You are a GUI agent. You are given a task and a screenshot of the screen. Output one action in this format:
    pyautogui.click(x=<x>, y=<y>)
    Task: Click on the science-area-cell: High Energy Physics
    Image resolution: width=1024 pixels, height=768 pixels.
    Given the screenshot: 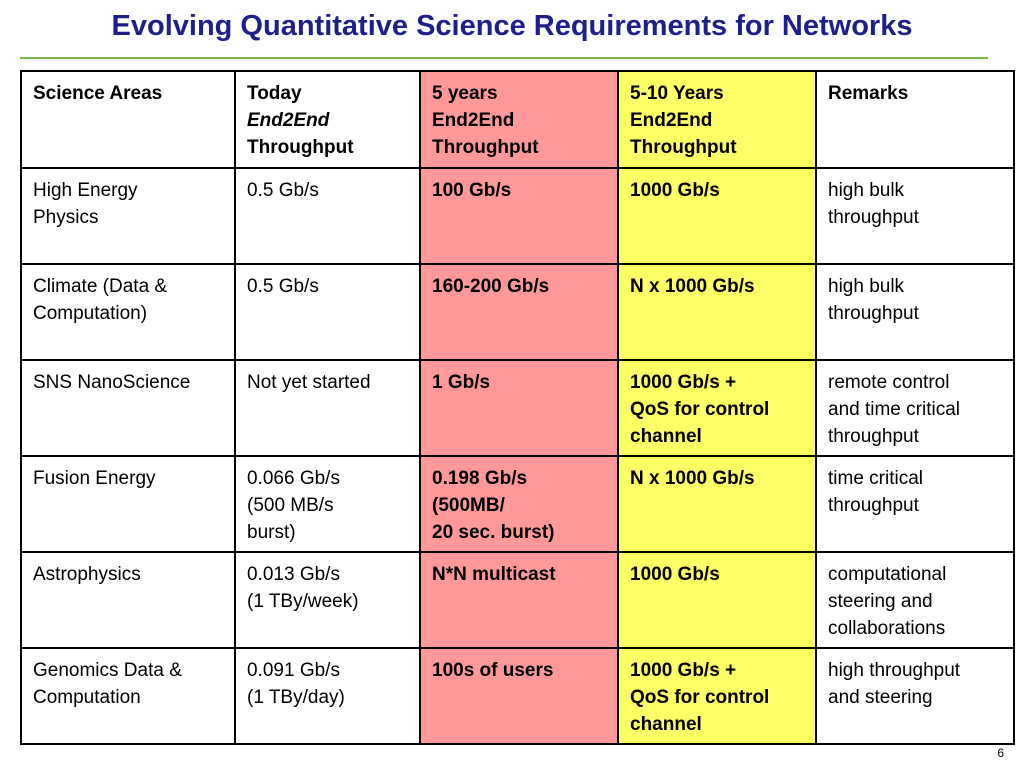 What is the action you would take?
    pyautogui.click(x=128, y=216)
    